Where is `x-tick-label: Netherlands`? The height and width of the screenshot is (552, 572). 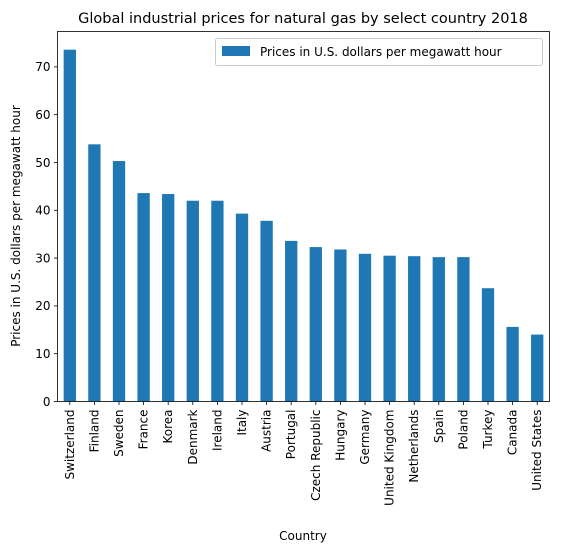
x-tick-label: Netherlands is located at coordinates (414, 446).